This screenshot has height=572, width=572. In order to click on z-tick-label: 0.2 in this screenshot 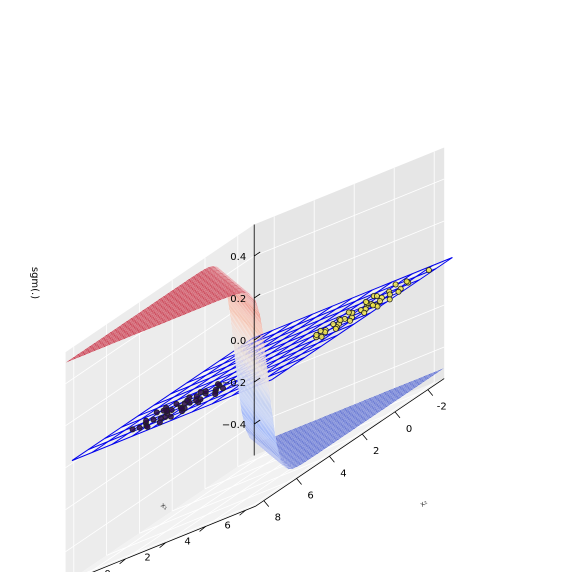, I will do `click(238, 299)`.